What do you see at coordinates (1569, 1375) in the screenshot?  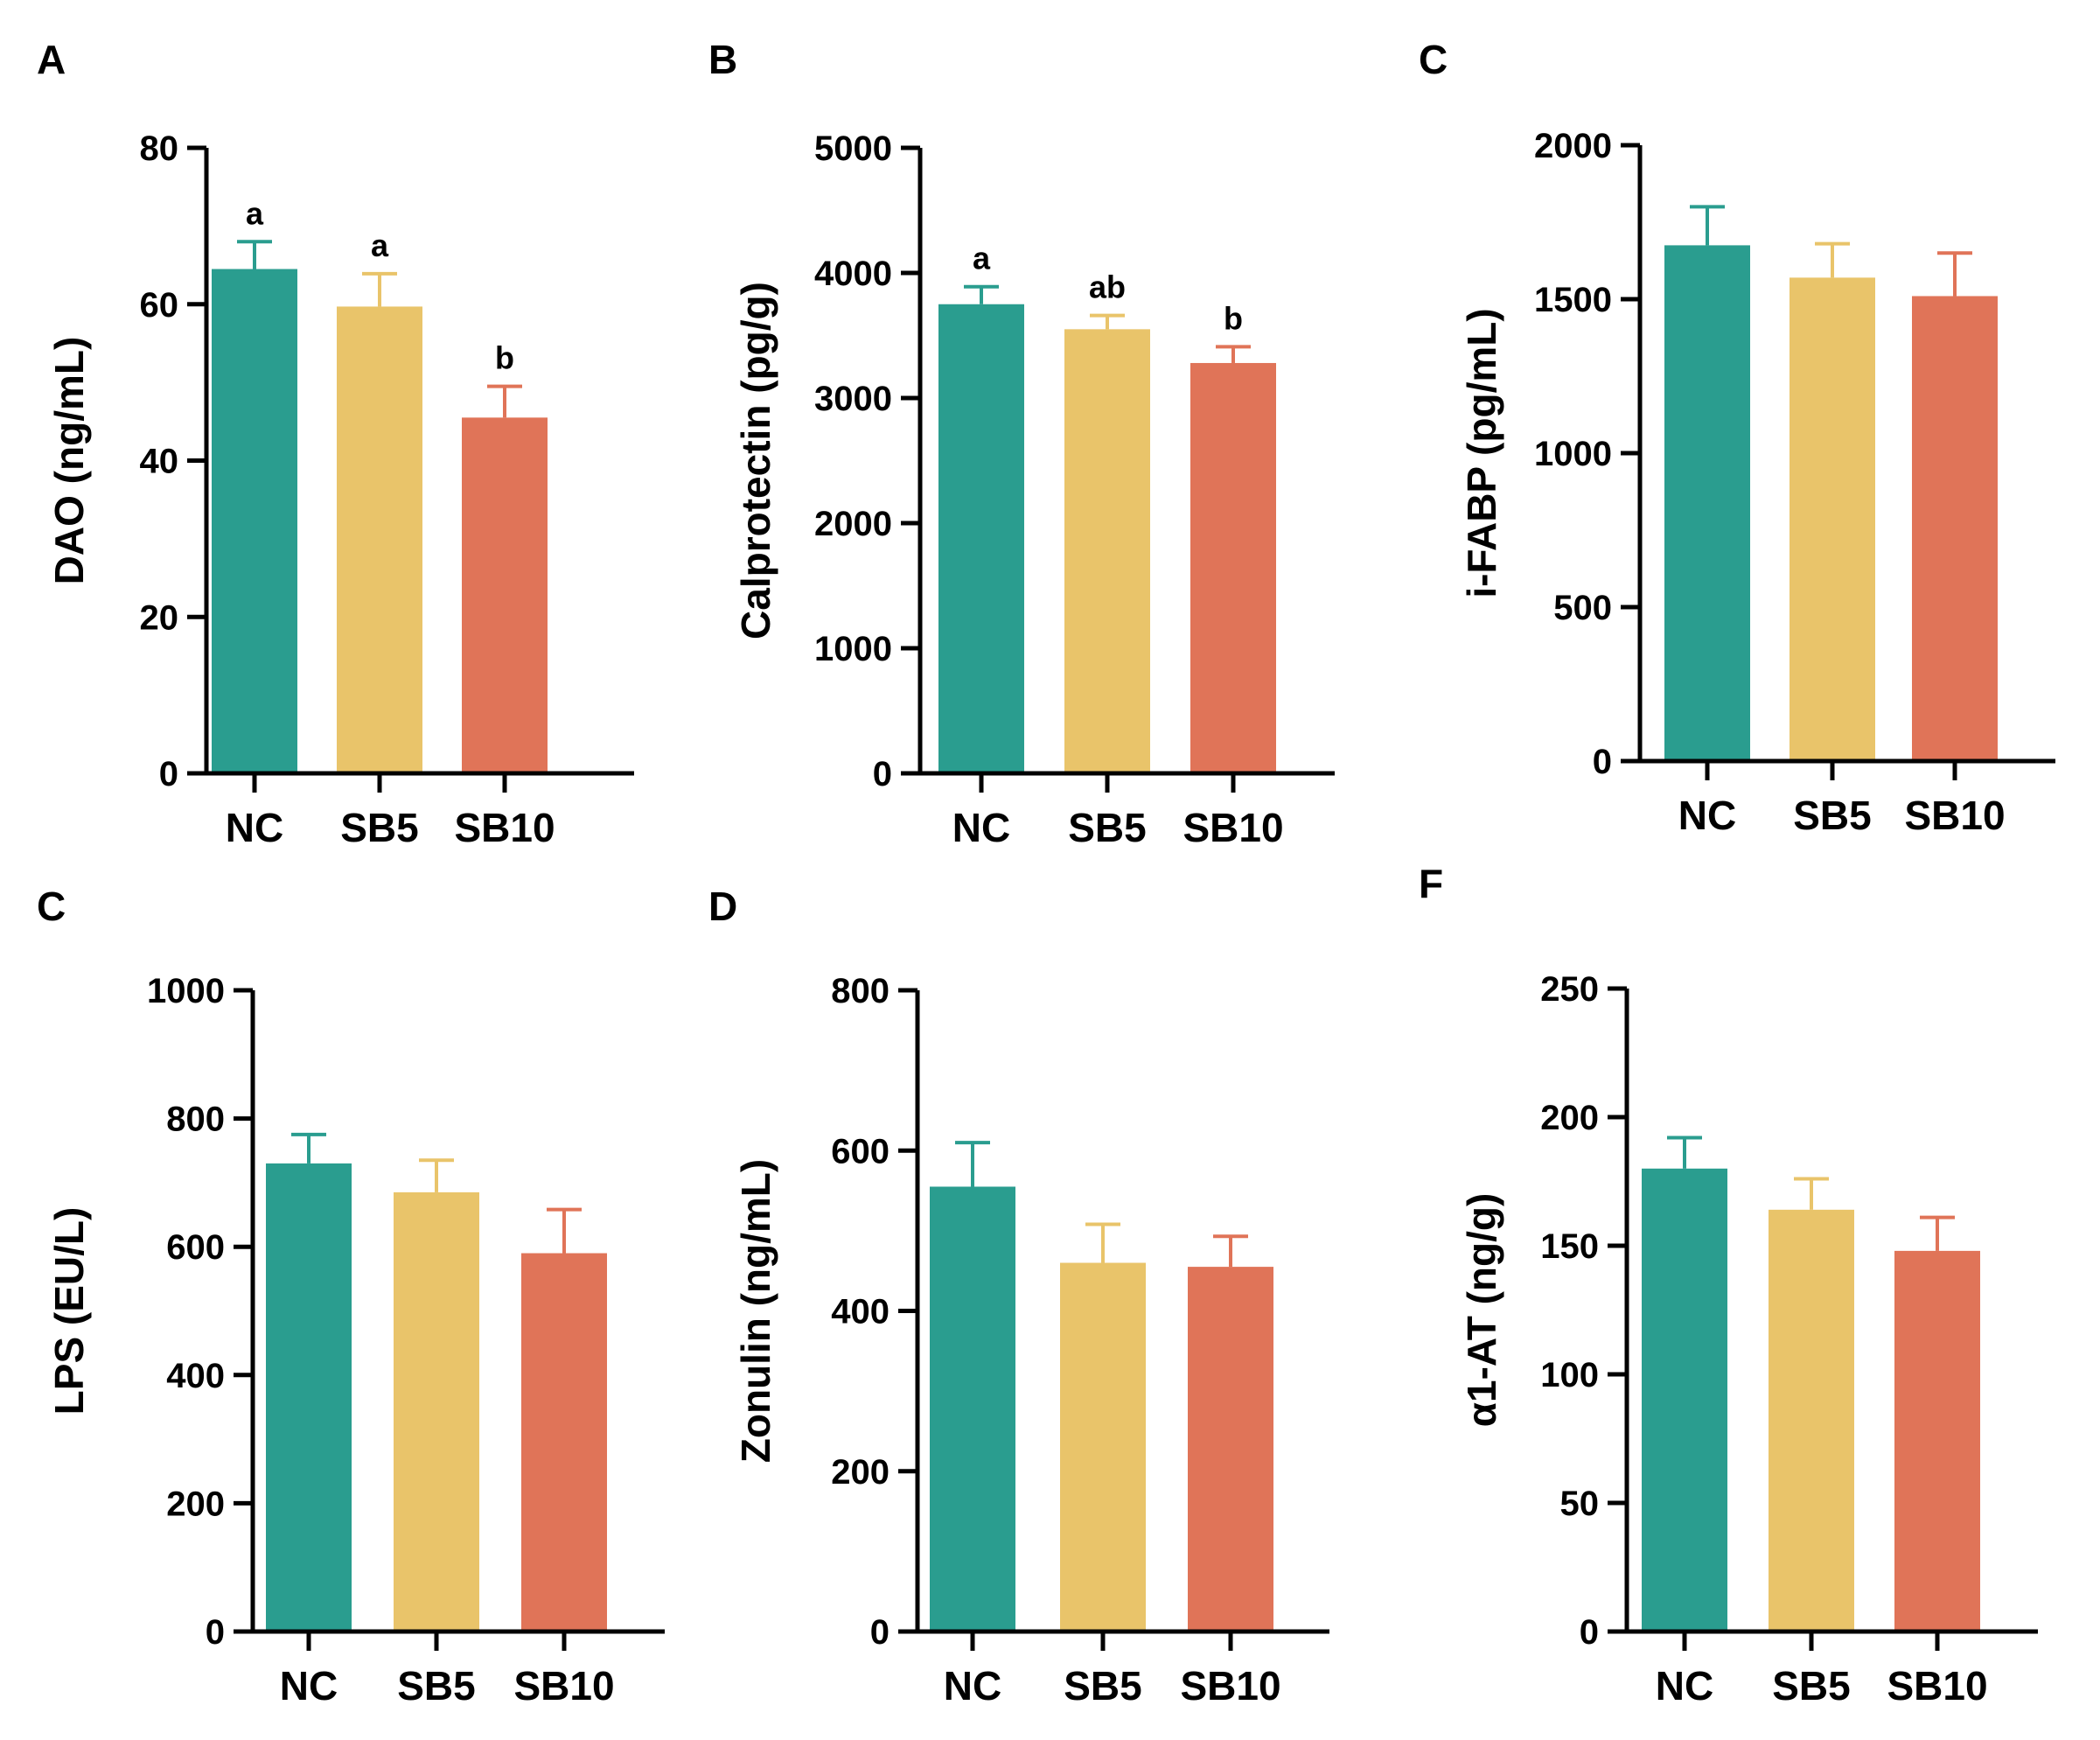 I see `y-tick-label: 100` at bounding box center [1569, 1375].